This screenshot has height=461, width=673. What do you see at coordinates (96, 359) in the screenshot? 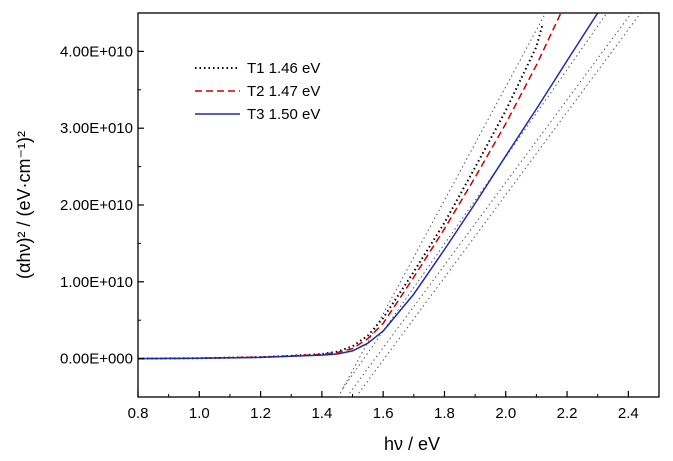
I see `y-tick-label: 0.00E+000` at bounding box center [96, 359].